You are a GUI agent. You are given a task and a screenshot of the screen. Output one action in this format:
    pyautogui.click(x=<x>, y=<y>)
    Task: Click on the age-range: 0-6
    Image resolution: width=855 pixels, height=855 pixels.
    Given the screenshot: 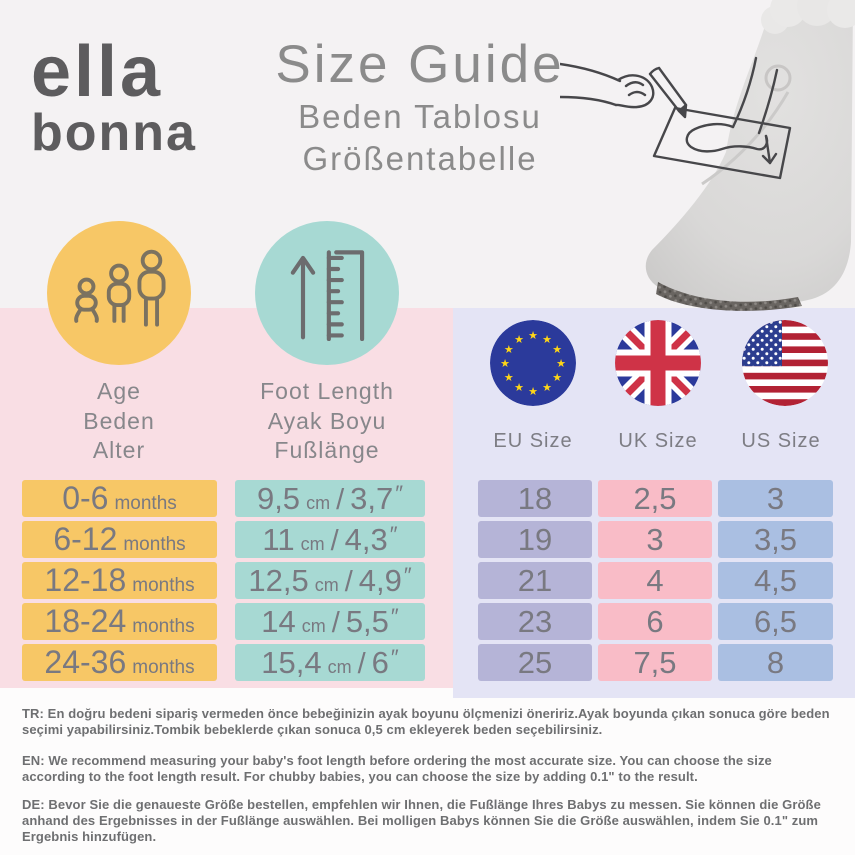 What is the action you would take?
    pyautogui.click(x=85, y=498)
    